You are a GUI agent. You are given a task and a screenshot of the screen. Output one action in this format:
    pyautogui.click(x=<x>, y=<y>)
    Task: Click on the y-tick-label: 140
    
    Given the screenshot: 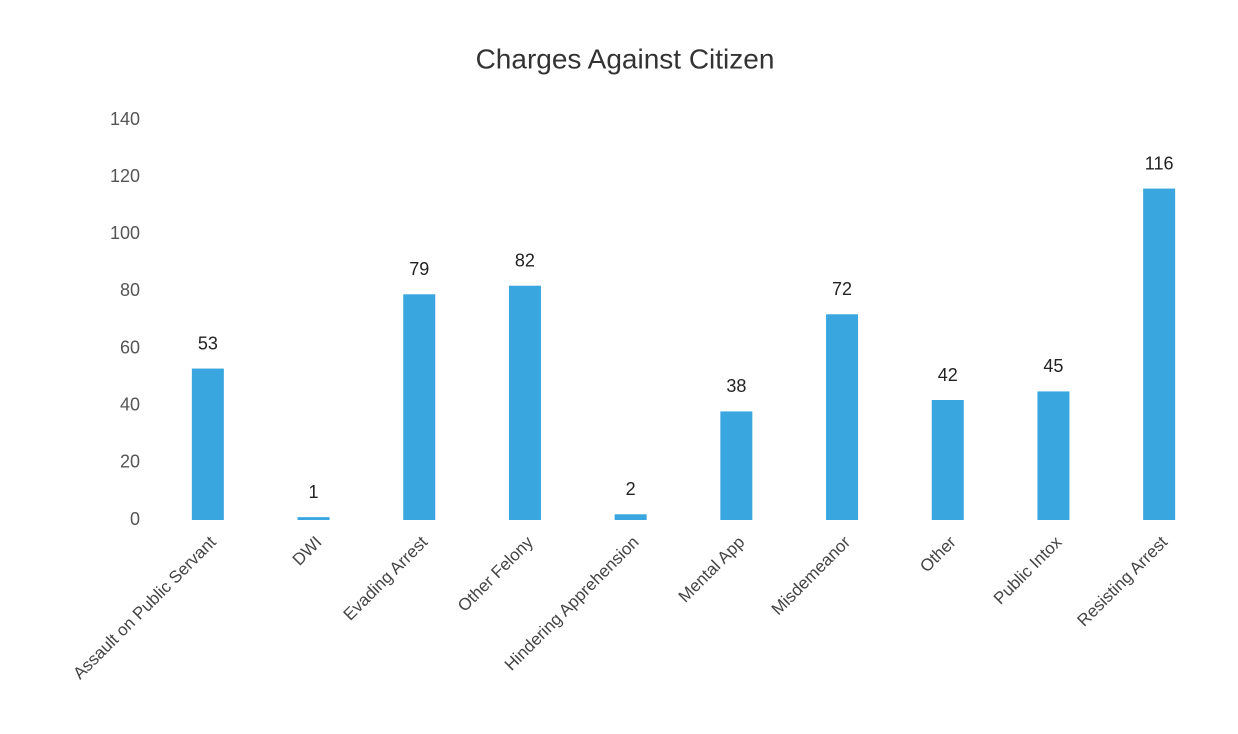 What is the action you would take?
    pyautogui.click(x=125, y=119)
    